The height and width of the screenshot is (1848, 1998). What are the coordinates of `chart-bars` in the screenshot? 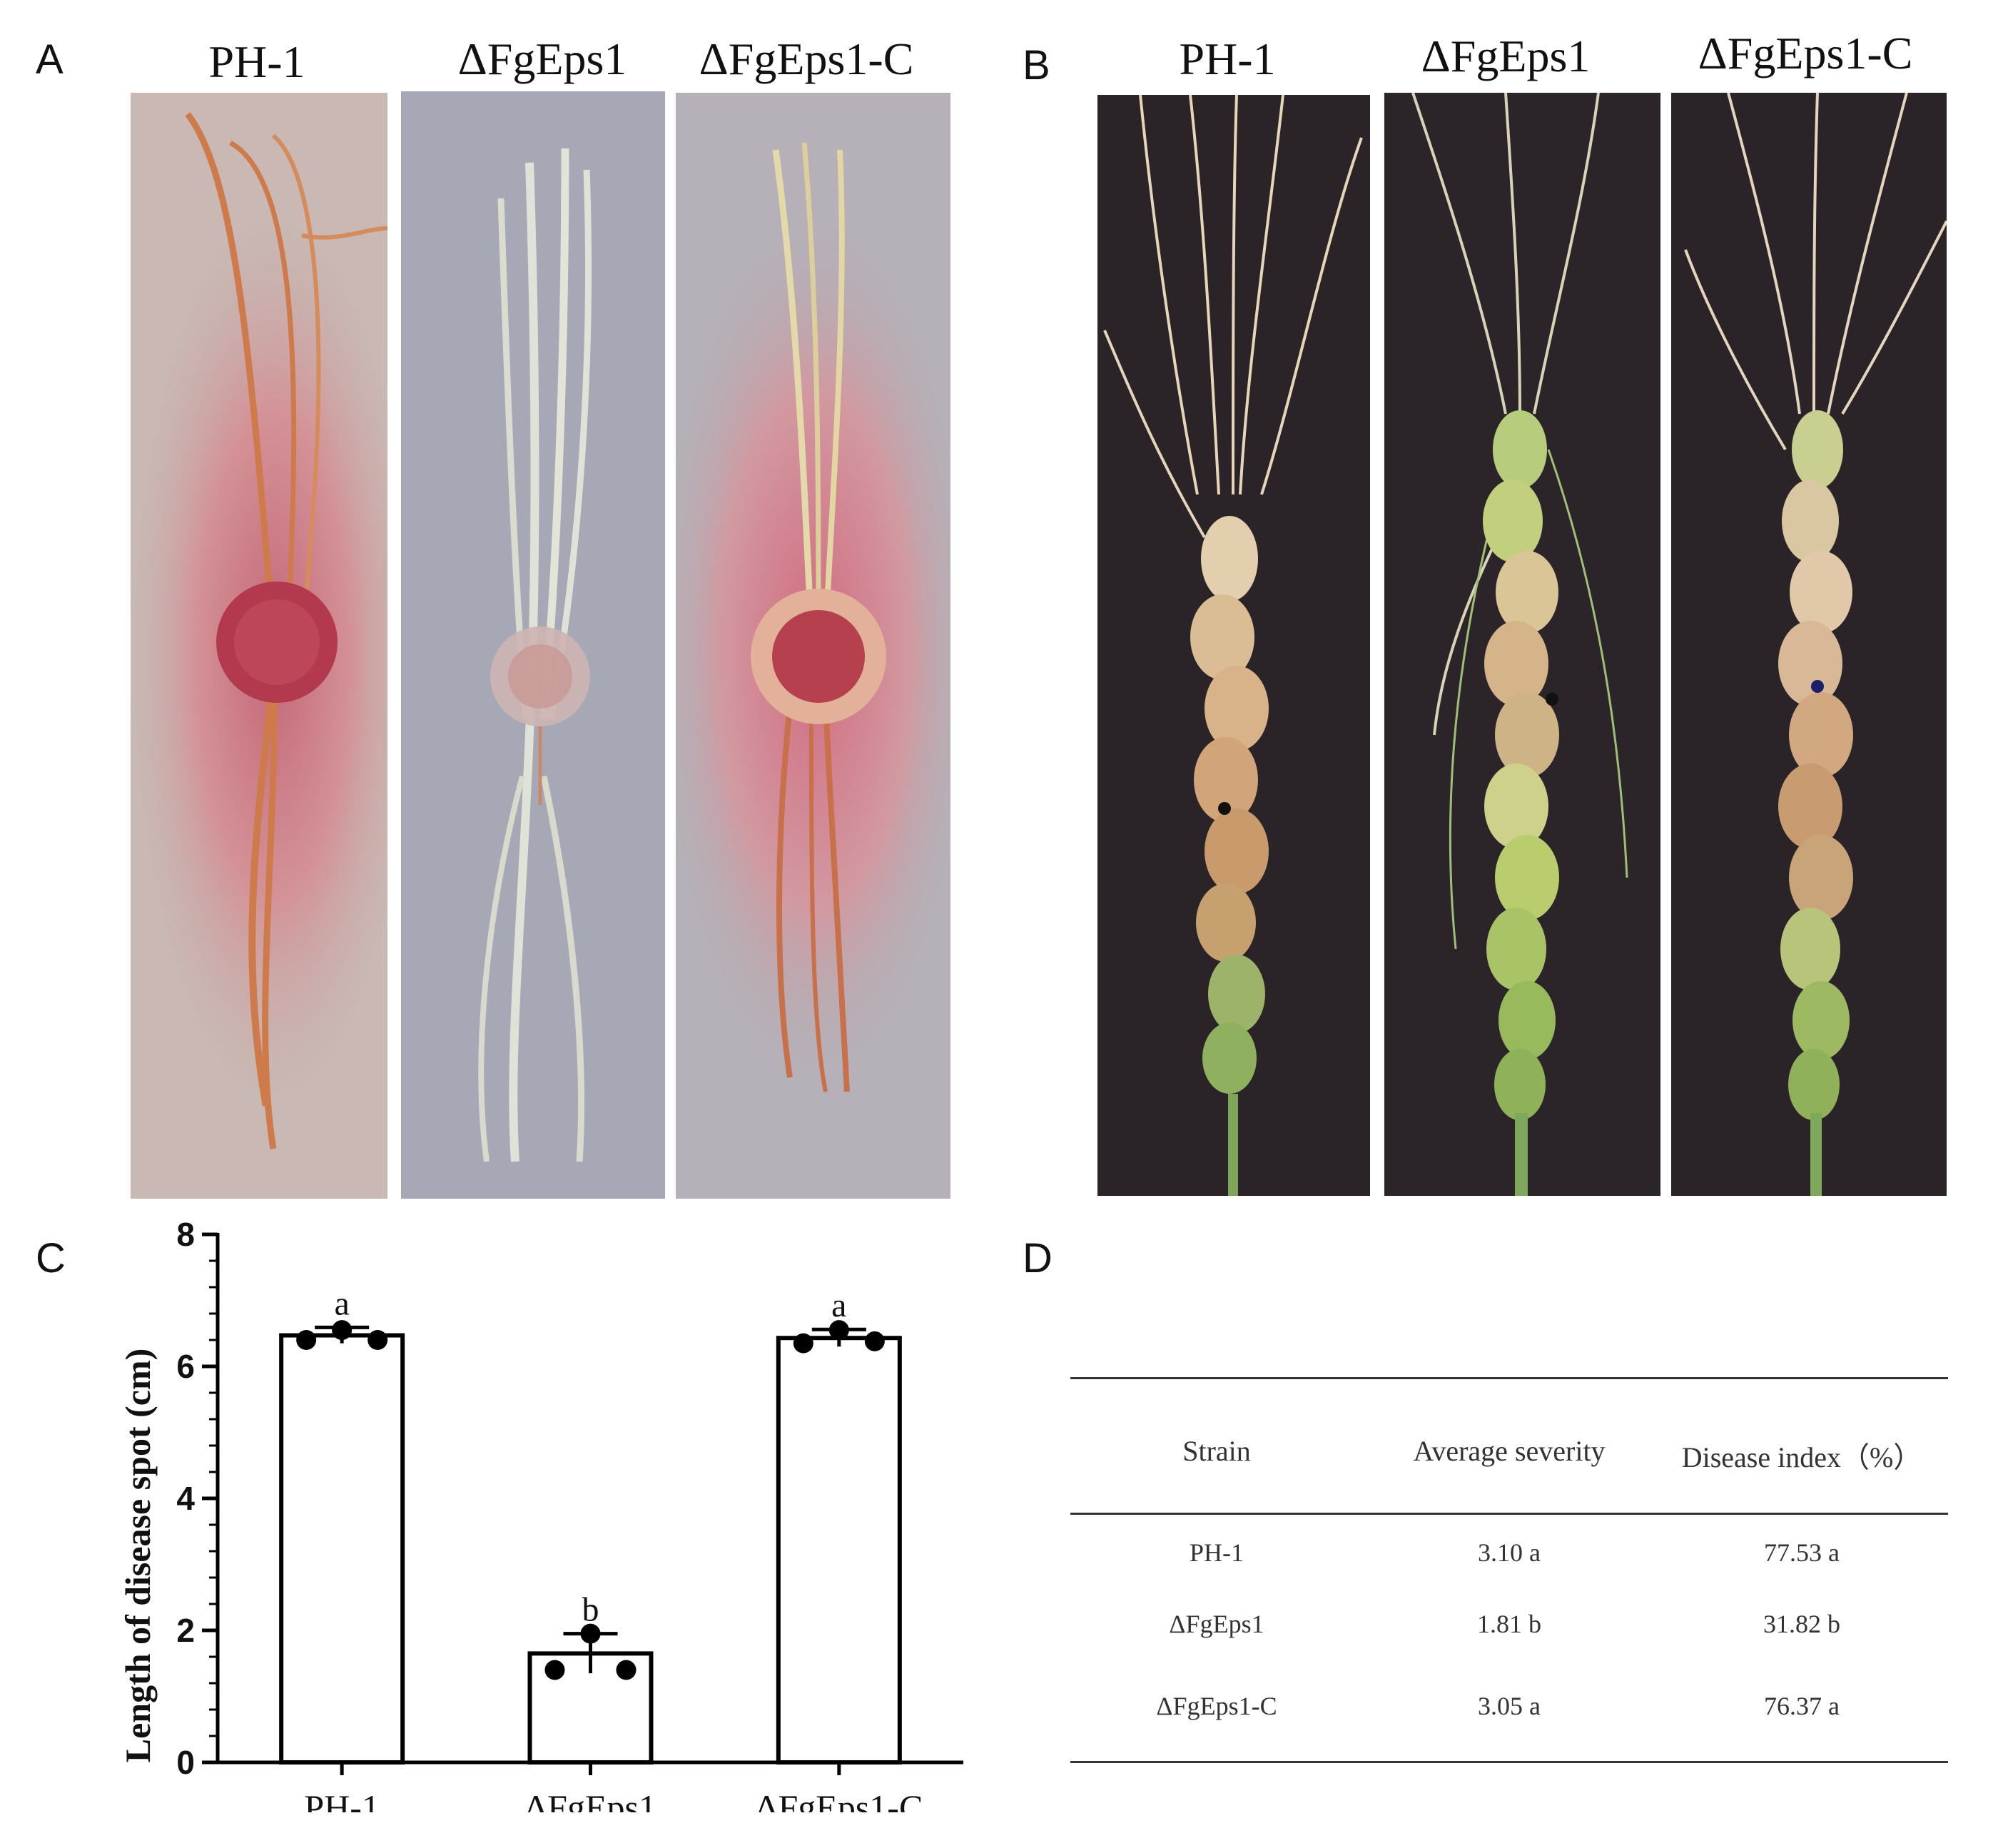 It's located at (590, 1543).